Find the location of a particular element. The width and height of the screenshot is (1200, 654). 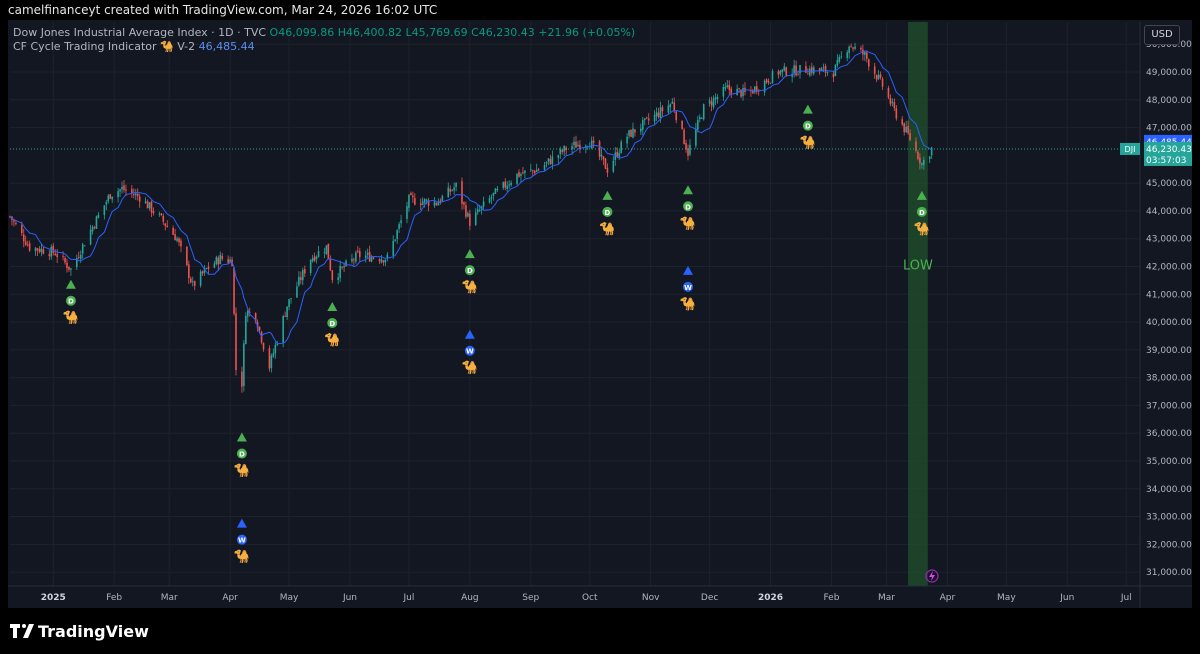

time-tick-label: Apr is located at coordinates (230, 598).